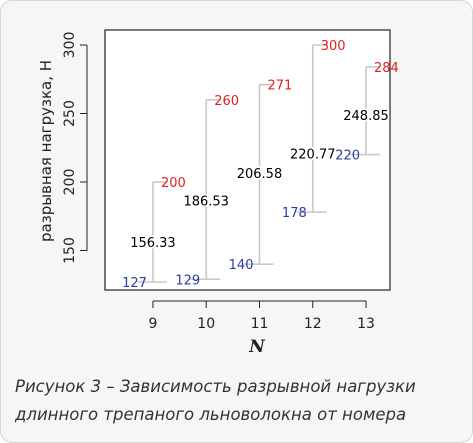 This screenshot has height=443, width=473. Describe the element at coordinates (366, 116) in the screenshot. I see `mean-value-label: 248.85` at that location.